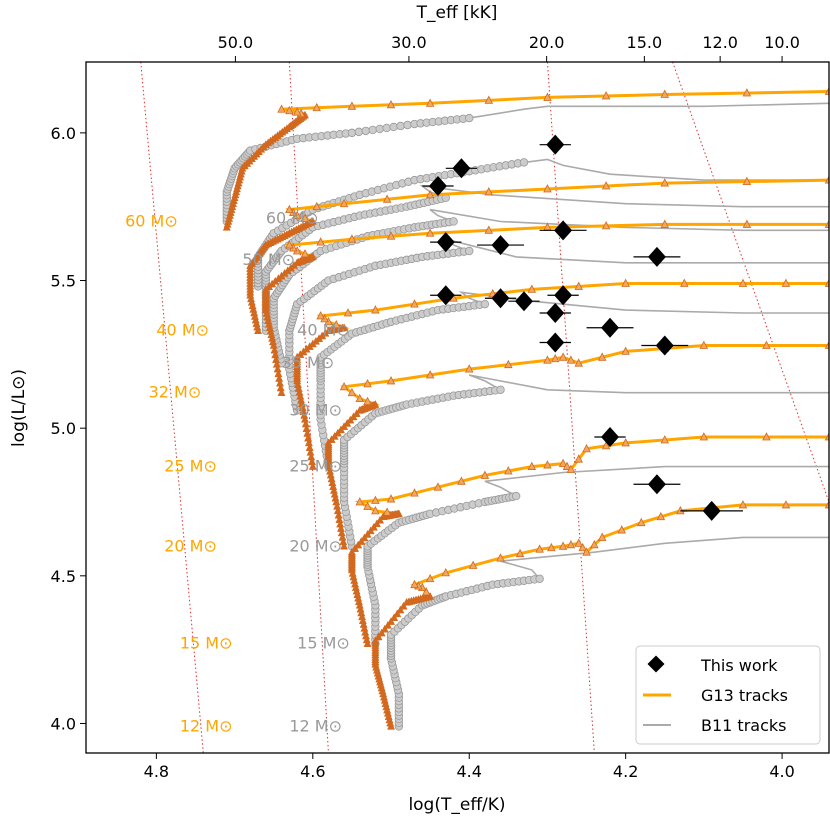  Describe the element at coordinates (315, 545) in the screenshot. I see `b11-mass-label-20: 20 M⊙` at that location.